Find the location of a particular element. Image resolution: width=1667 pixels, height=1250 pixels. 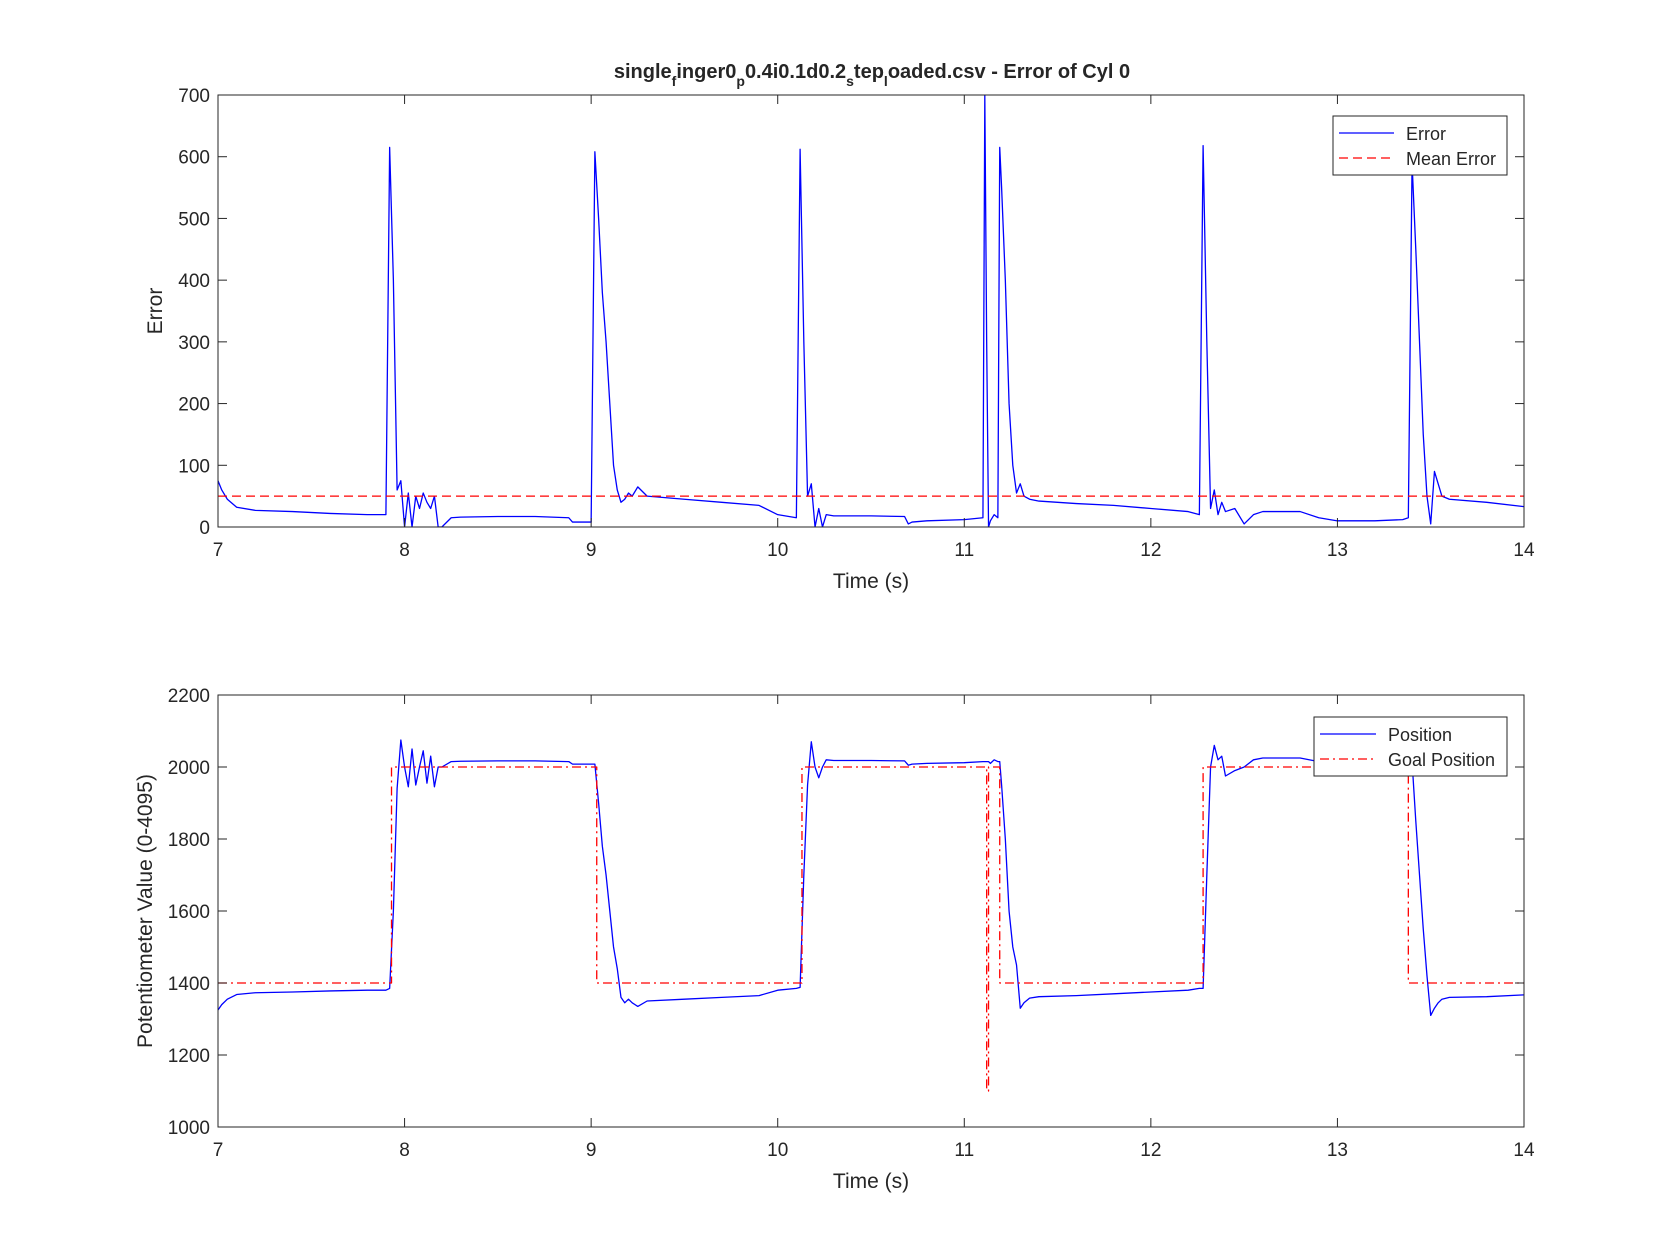

y-tick-label: 1400 is located at coordinates (189, 984).